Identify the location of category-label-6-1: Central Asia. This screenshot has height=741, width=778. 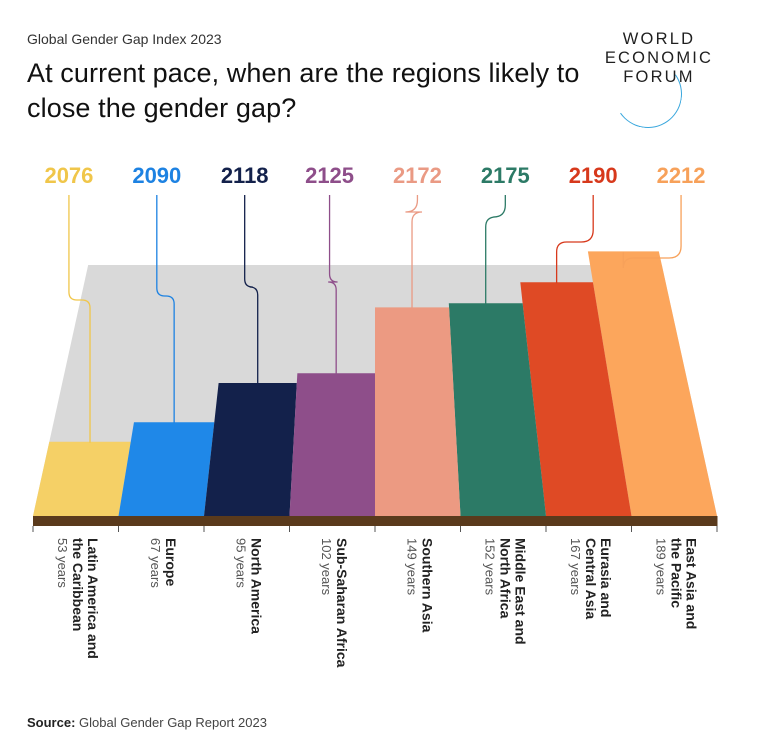
(591, 578).